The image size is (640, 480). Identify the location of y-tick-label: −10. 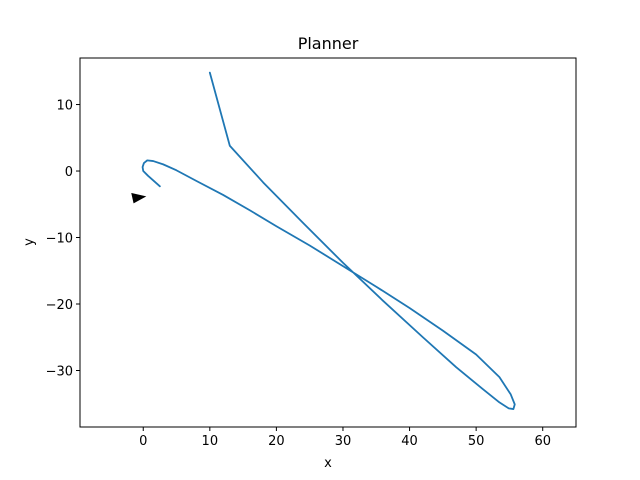
(59, 239).